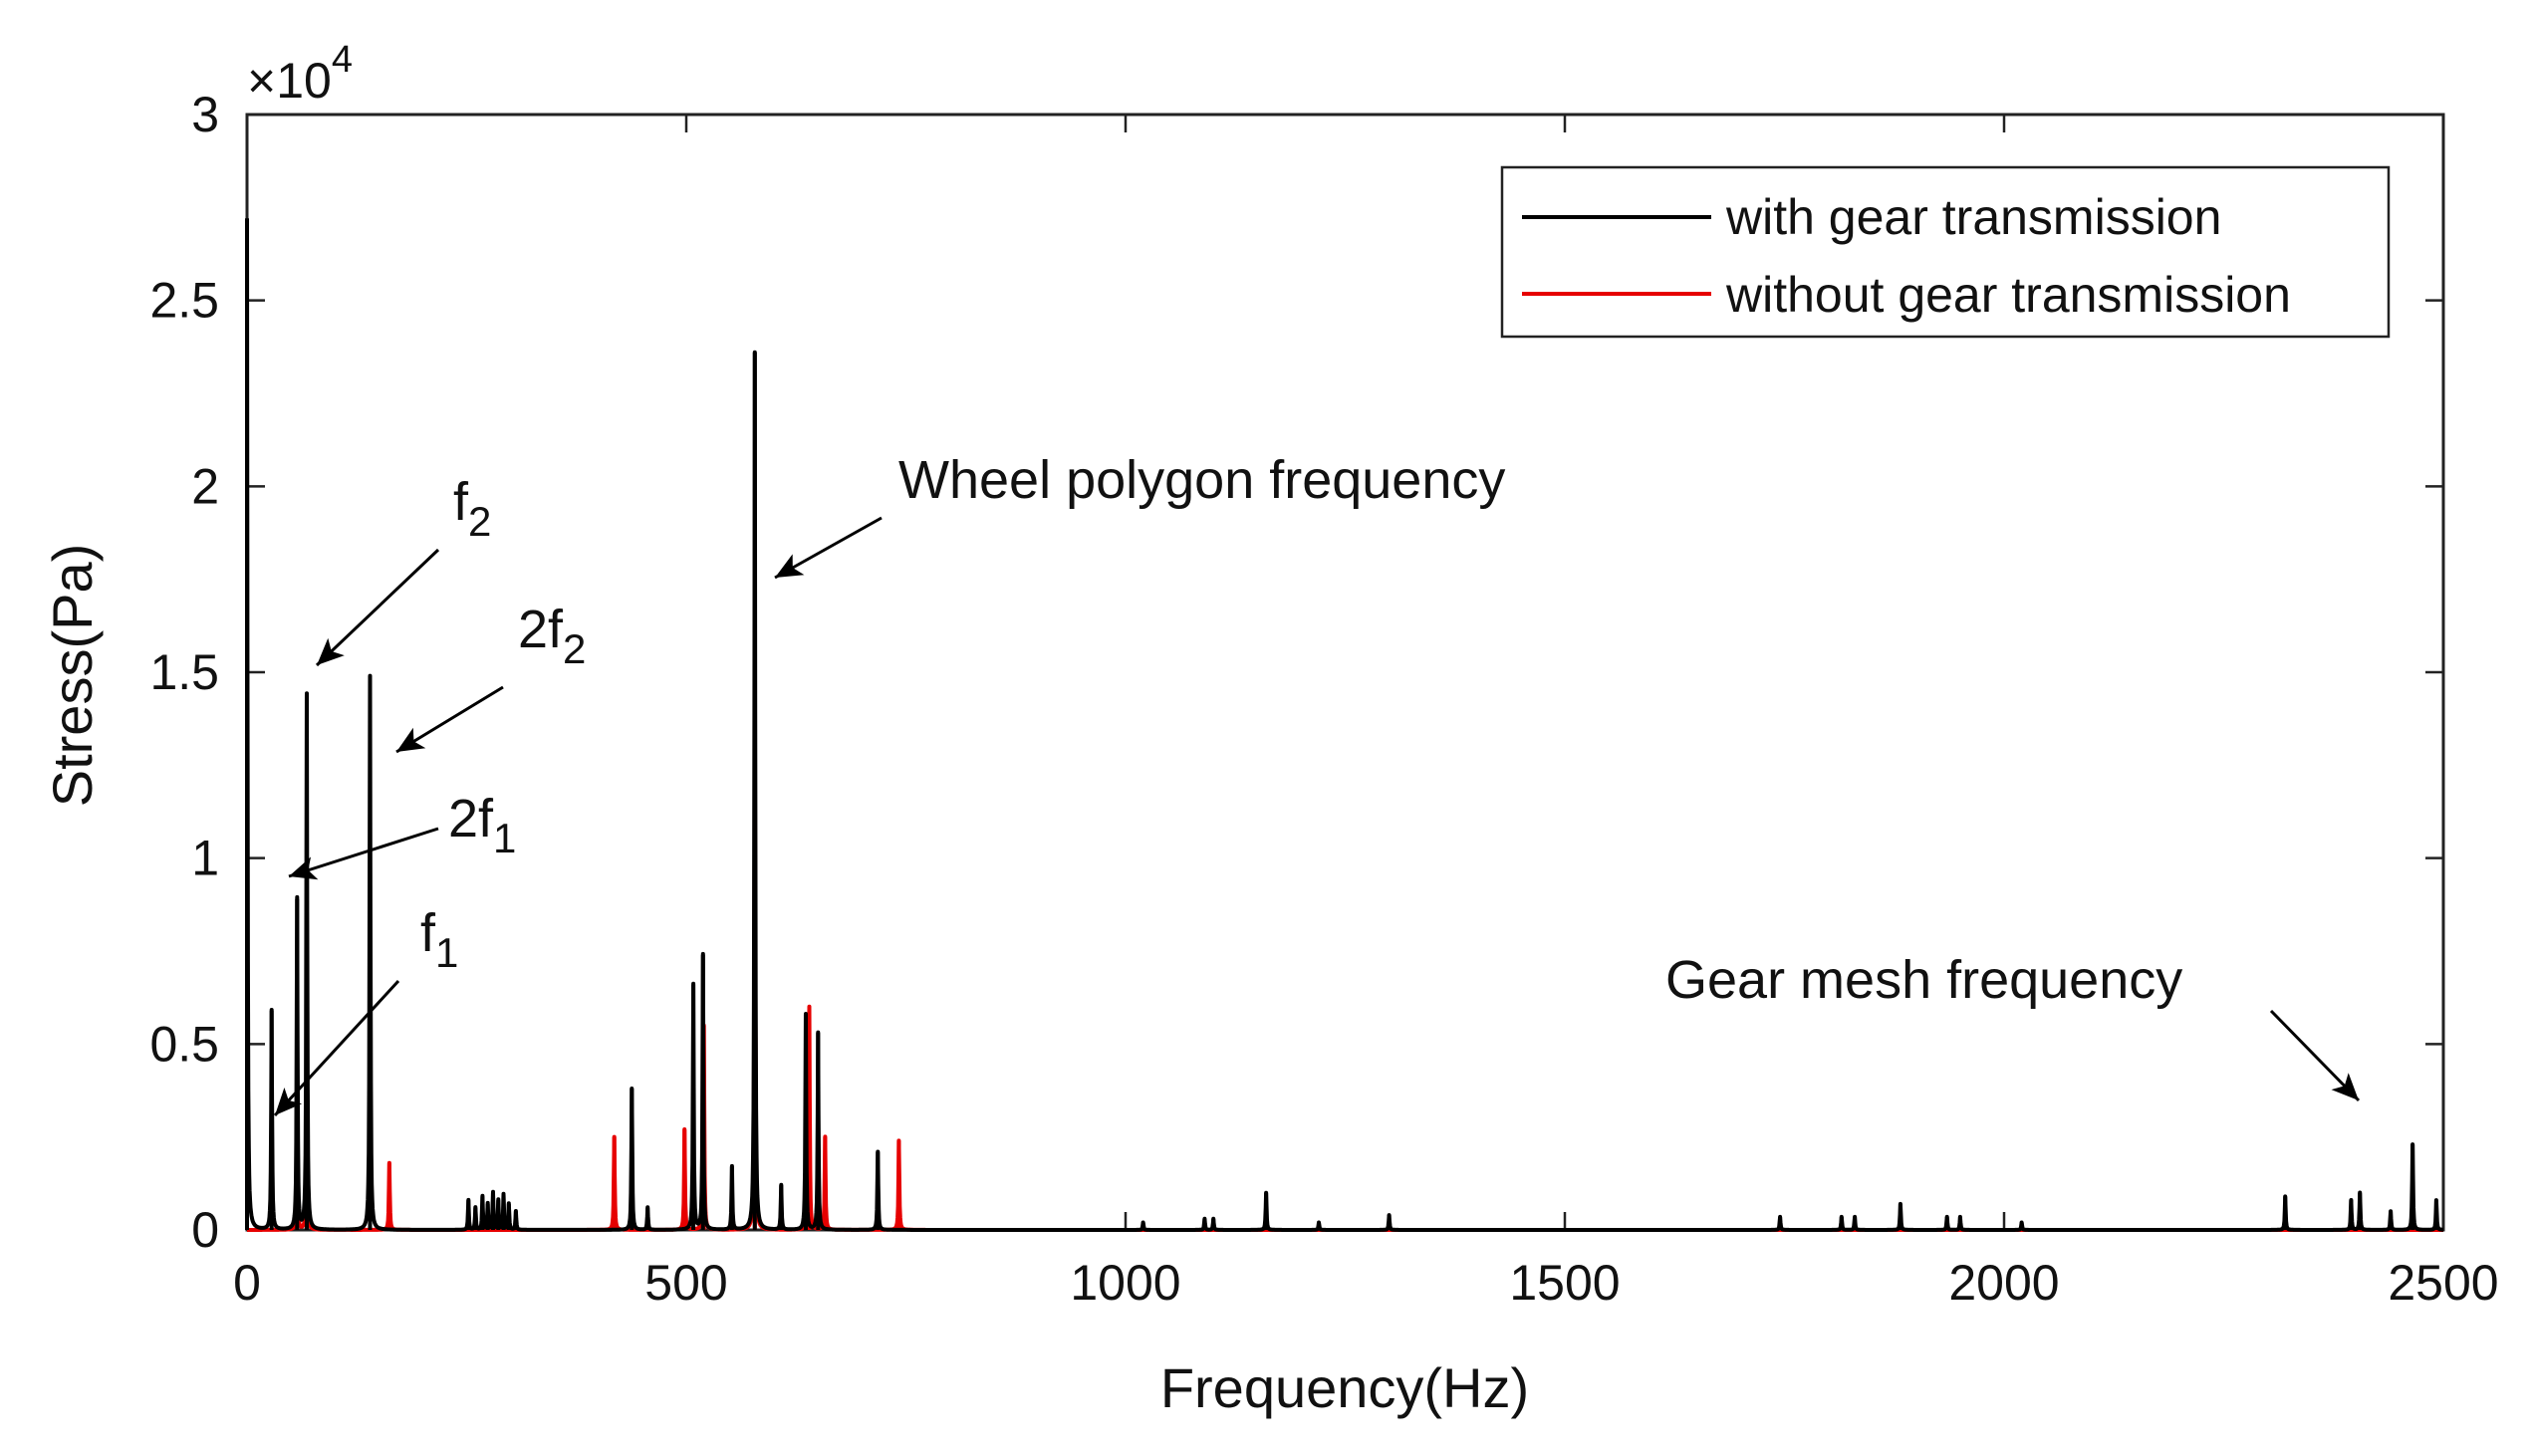  I want to click on annotation-wheel-polygon: Wheel polygon frequency, so click(1202, 480).